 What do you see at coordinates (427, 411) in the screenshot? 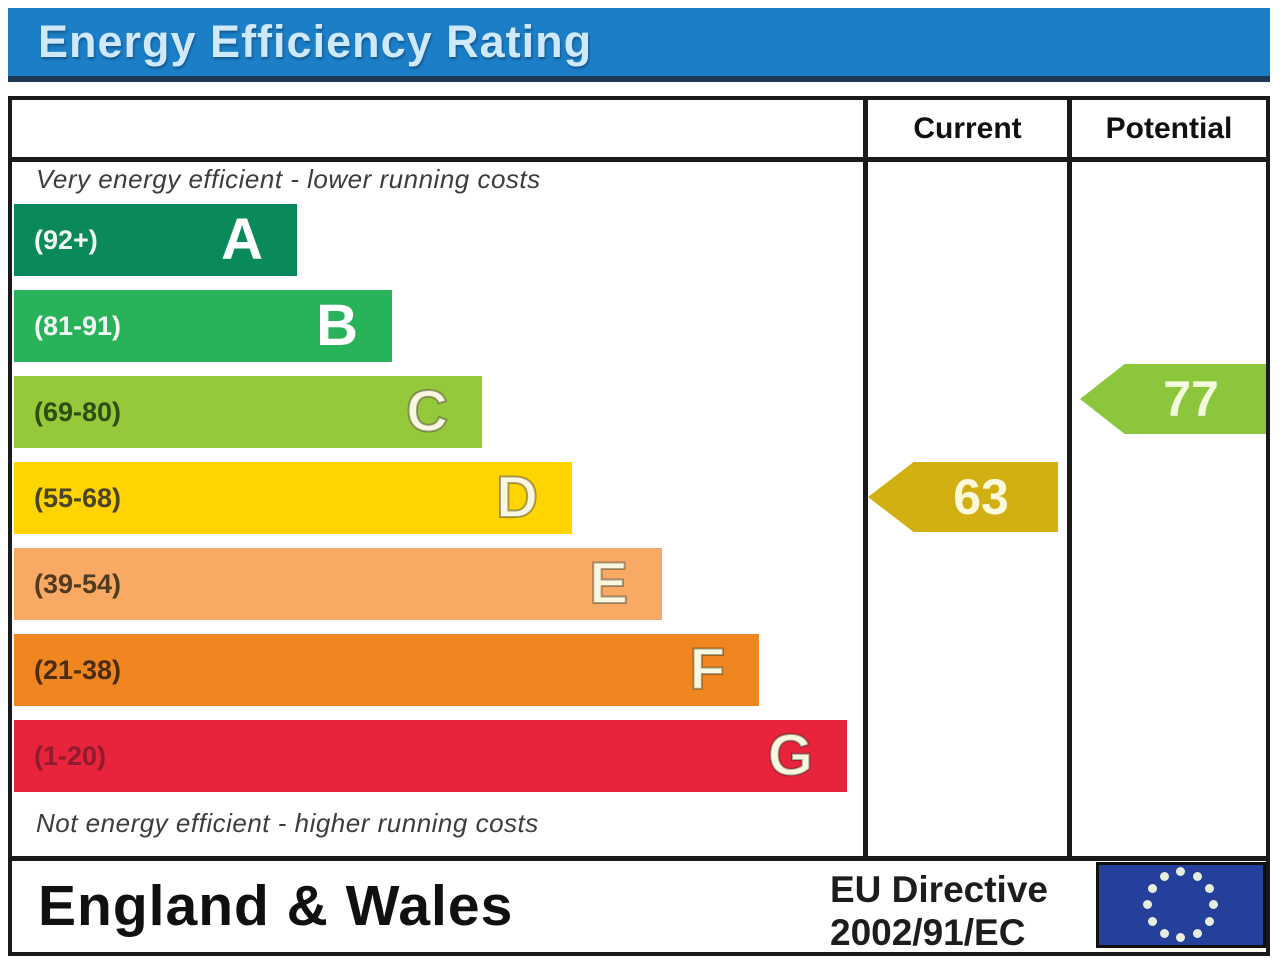
I see `band-letter: C` at bounding box center [427, 411].